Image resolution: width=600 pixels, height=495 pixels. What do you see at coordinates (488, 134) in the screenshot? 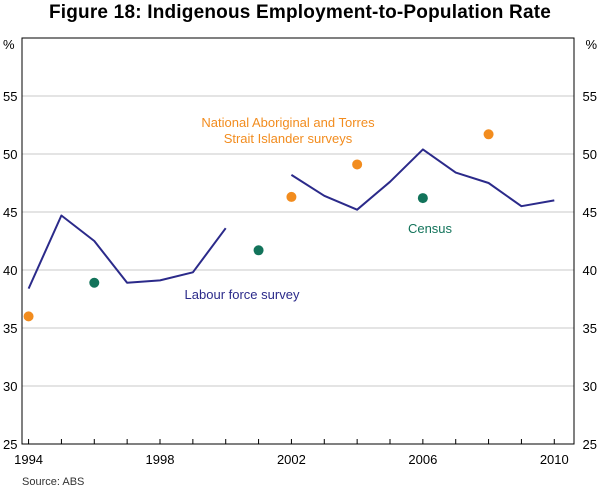
I see `survey-point-2008` at bounding box center [488, 134].